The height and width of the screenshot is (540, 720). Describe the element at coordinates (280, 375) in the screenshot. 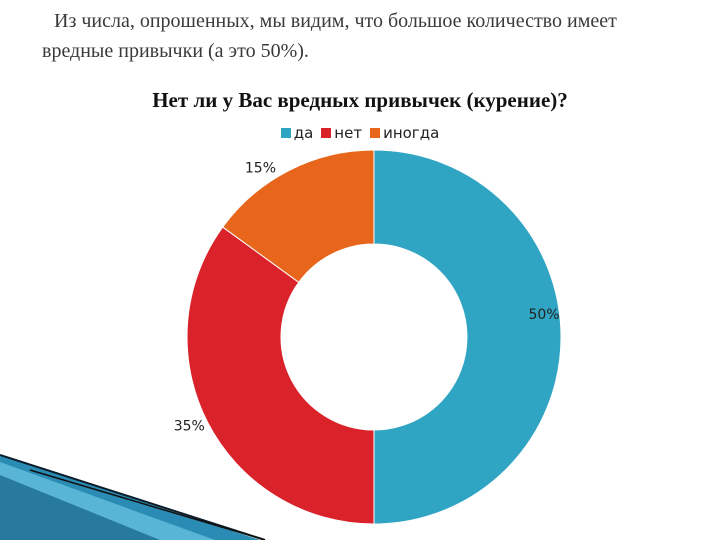

I see `slice-нет` at that location.